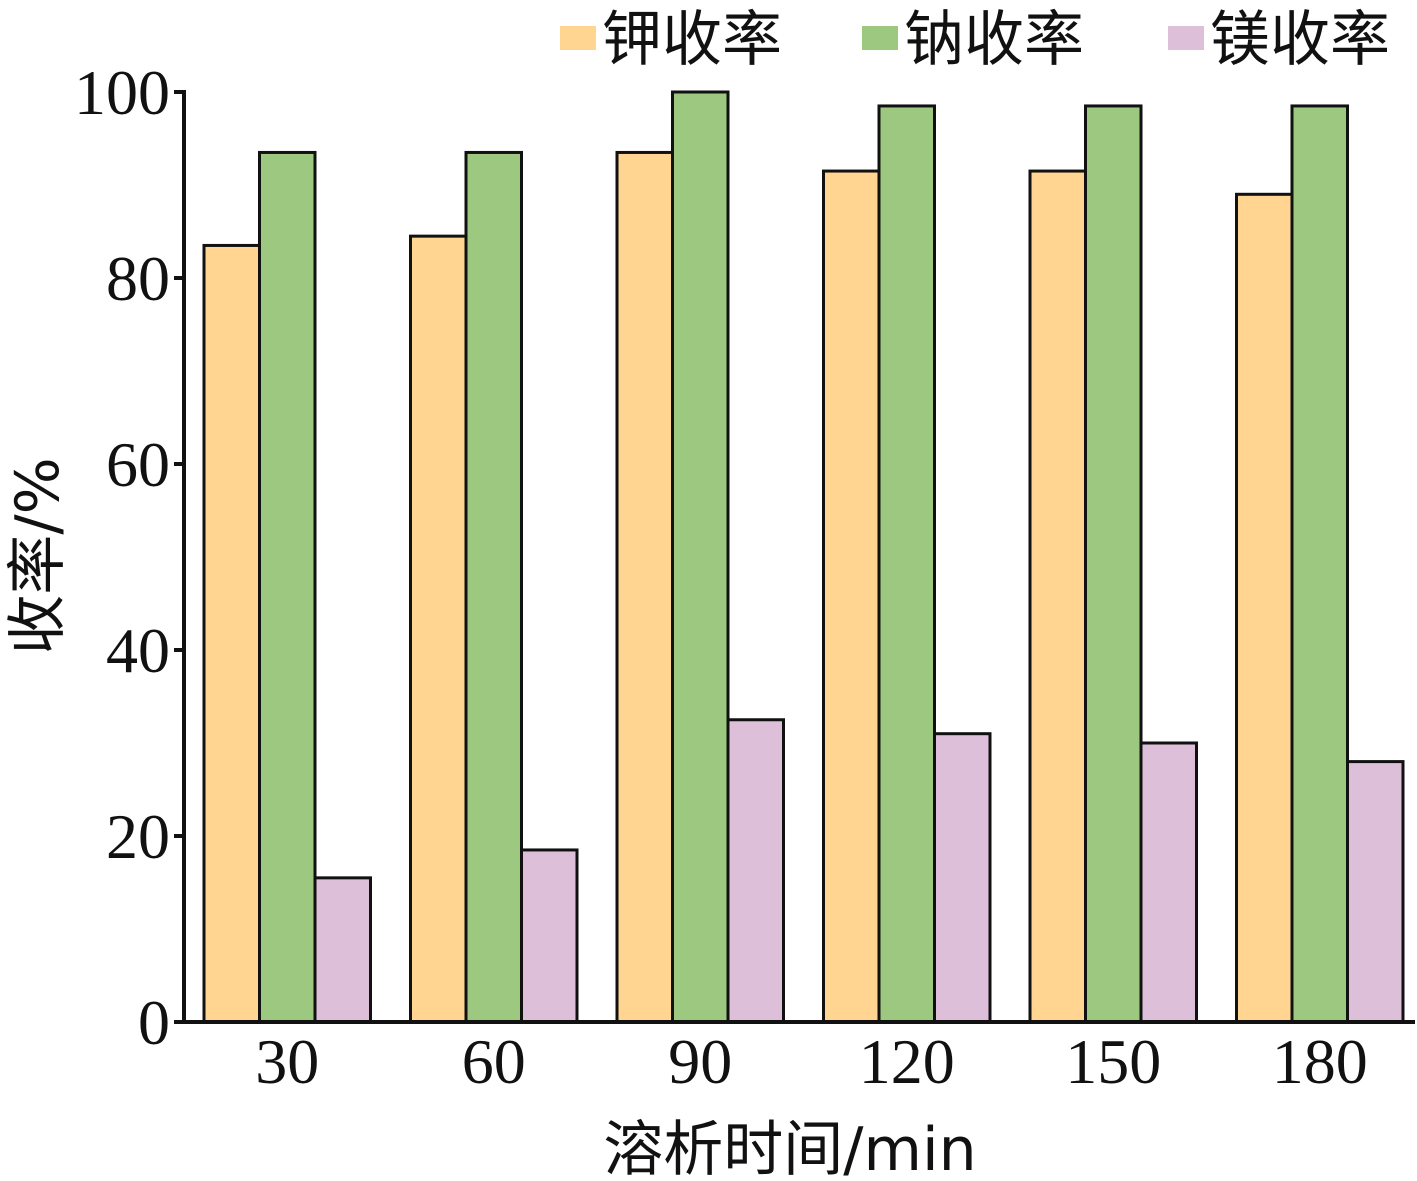 The width and height of the screenshot is (1417, 1181). Describe the element at coordinates (994, 40) in the screenshot. I see `legend-label: 钠收率` at that location.